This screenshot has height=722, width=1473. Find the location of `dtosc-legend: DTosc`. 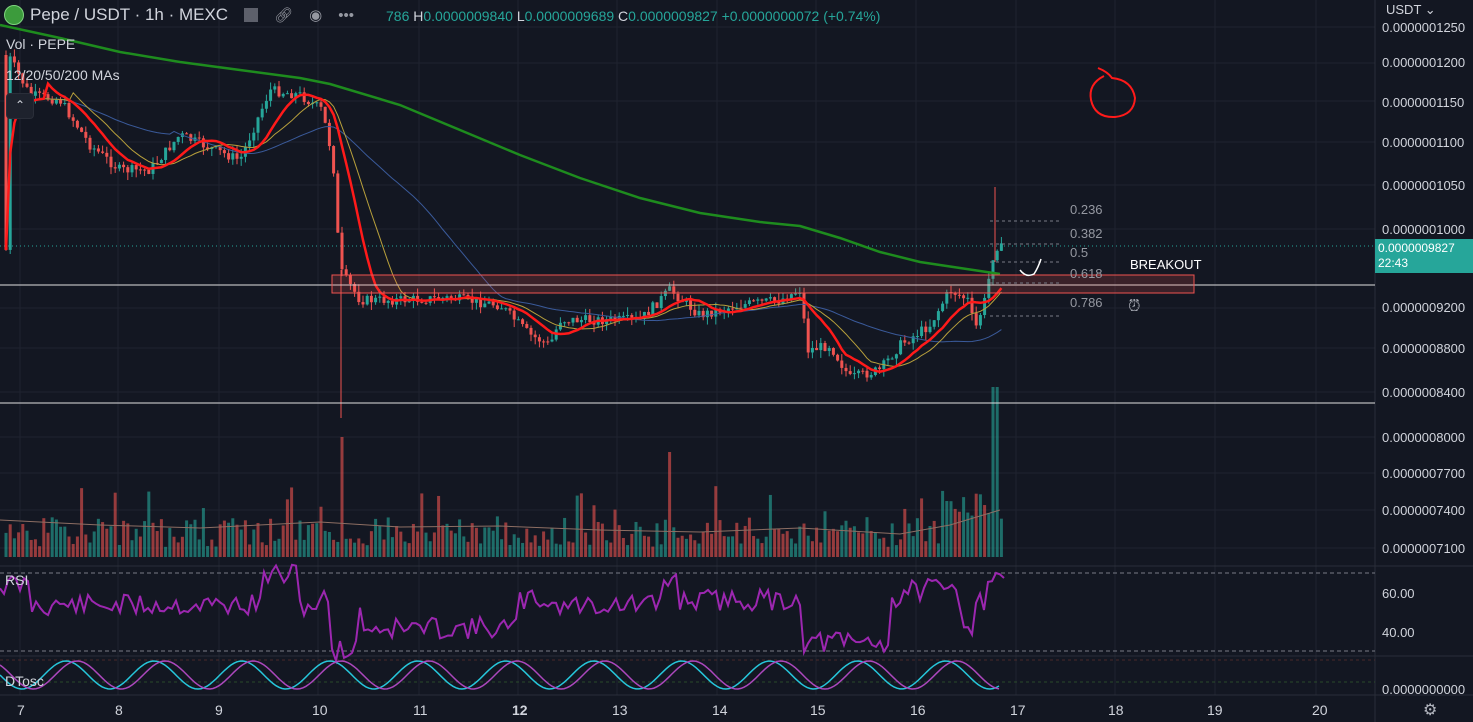

dtosc-legend: DTosc is located at coordinates (24, 681).